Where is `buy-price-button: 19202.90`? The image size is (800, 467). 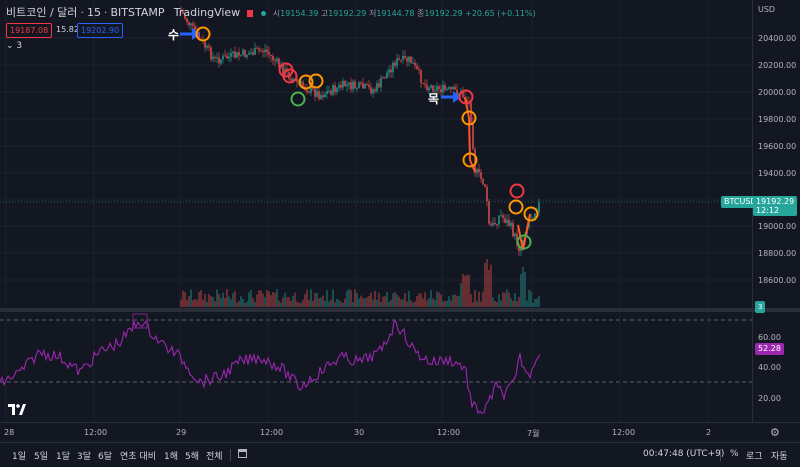 buy-price-button: 19202.90 is located at coordinates (100, 30).